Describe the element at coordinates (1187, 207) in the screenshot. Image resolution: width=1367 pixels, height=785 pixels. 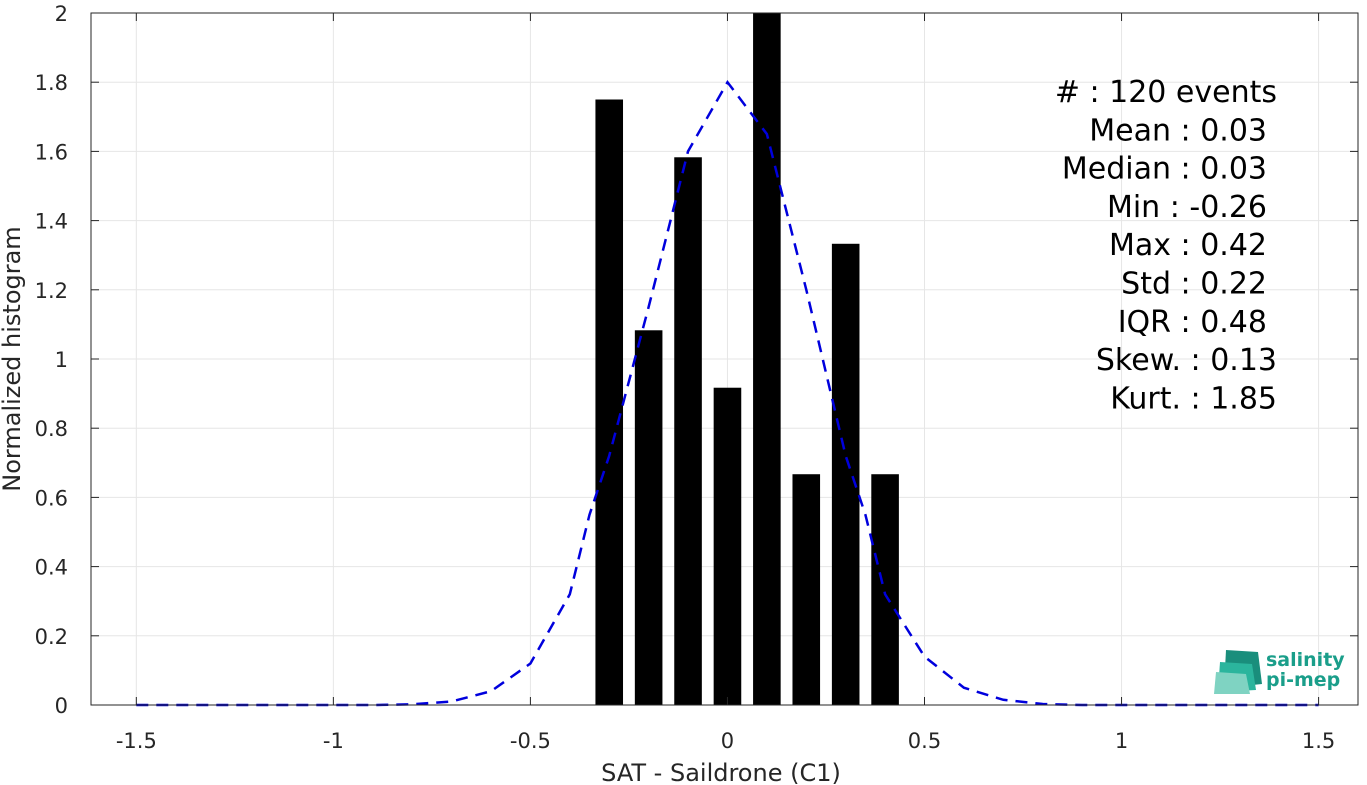
I see `stat-line: Min : -0.26` at that location.